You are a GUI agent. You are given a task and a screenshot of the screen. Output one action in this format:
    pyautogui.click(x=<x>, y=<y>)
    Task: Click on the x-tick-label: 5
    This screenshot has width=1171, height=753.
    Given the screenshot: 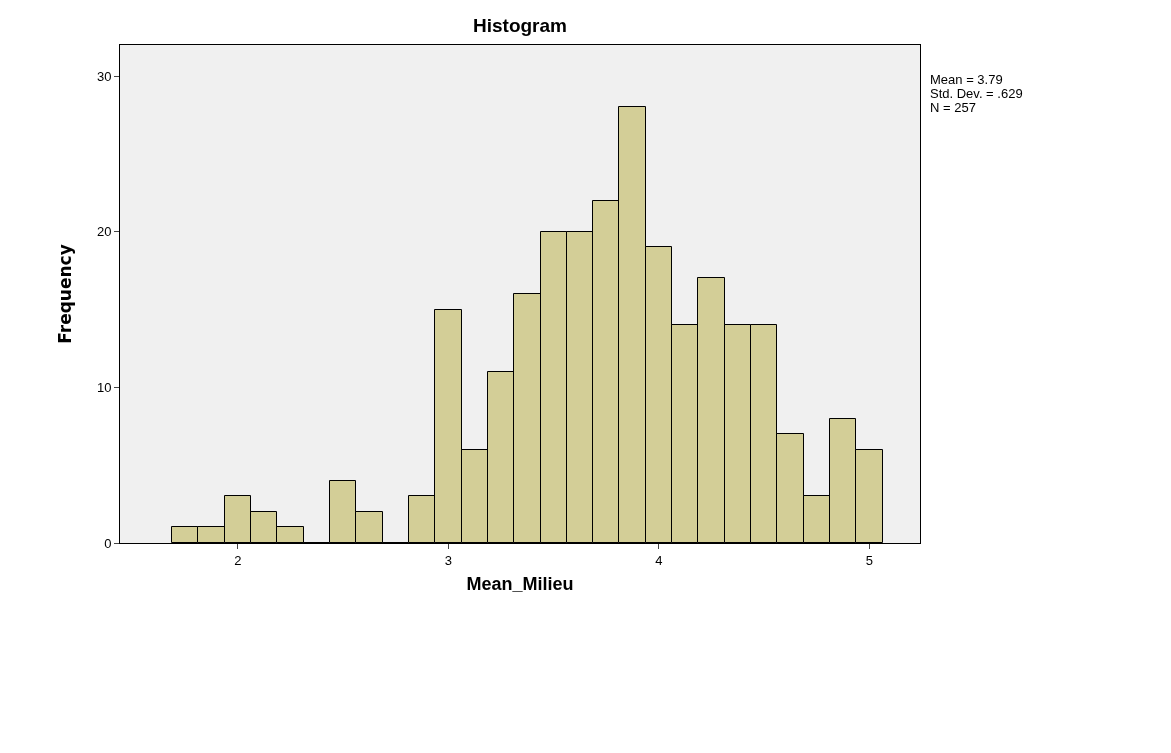 What is the action you would take?
    pyautogui.click(x=869, y=560)
    